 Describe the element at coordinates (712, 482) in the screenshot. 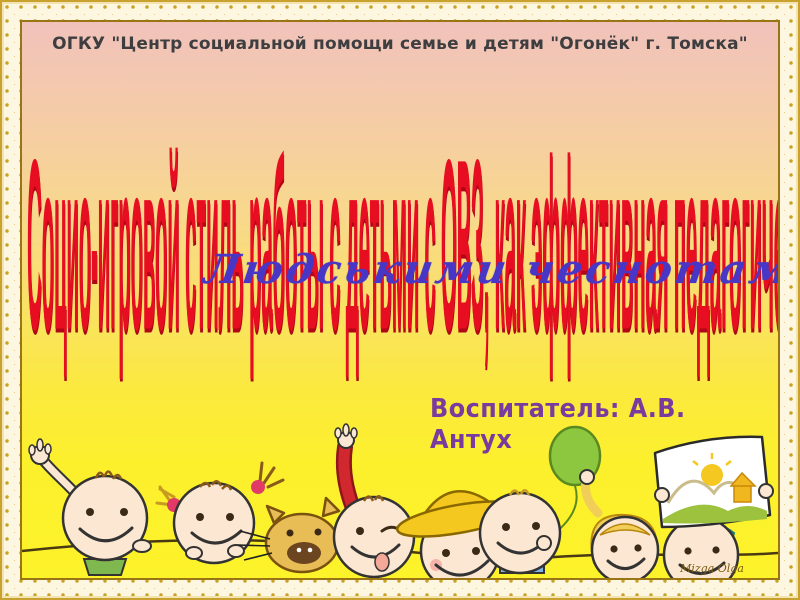

I see `child-drawing` at that location.